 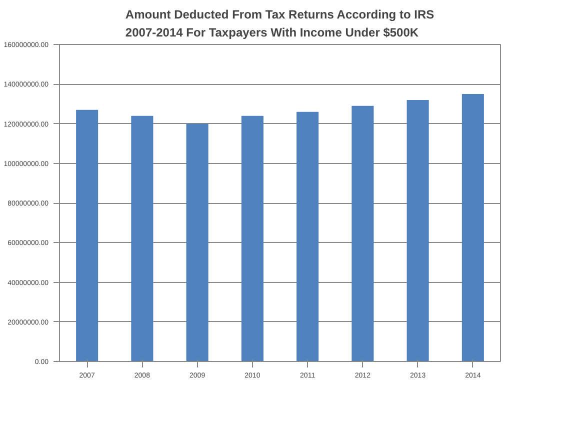 I want to click on chart-title: Amount Deducted From Tax Returns According to IRS 2007-2014 For Taxpayers With Income Under $500K, so click(x=279, y=23).